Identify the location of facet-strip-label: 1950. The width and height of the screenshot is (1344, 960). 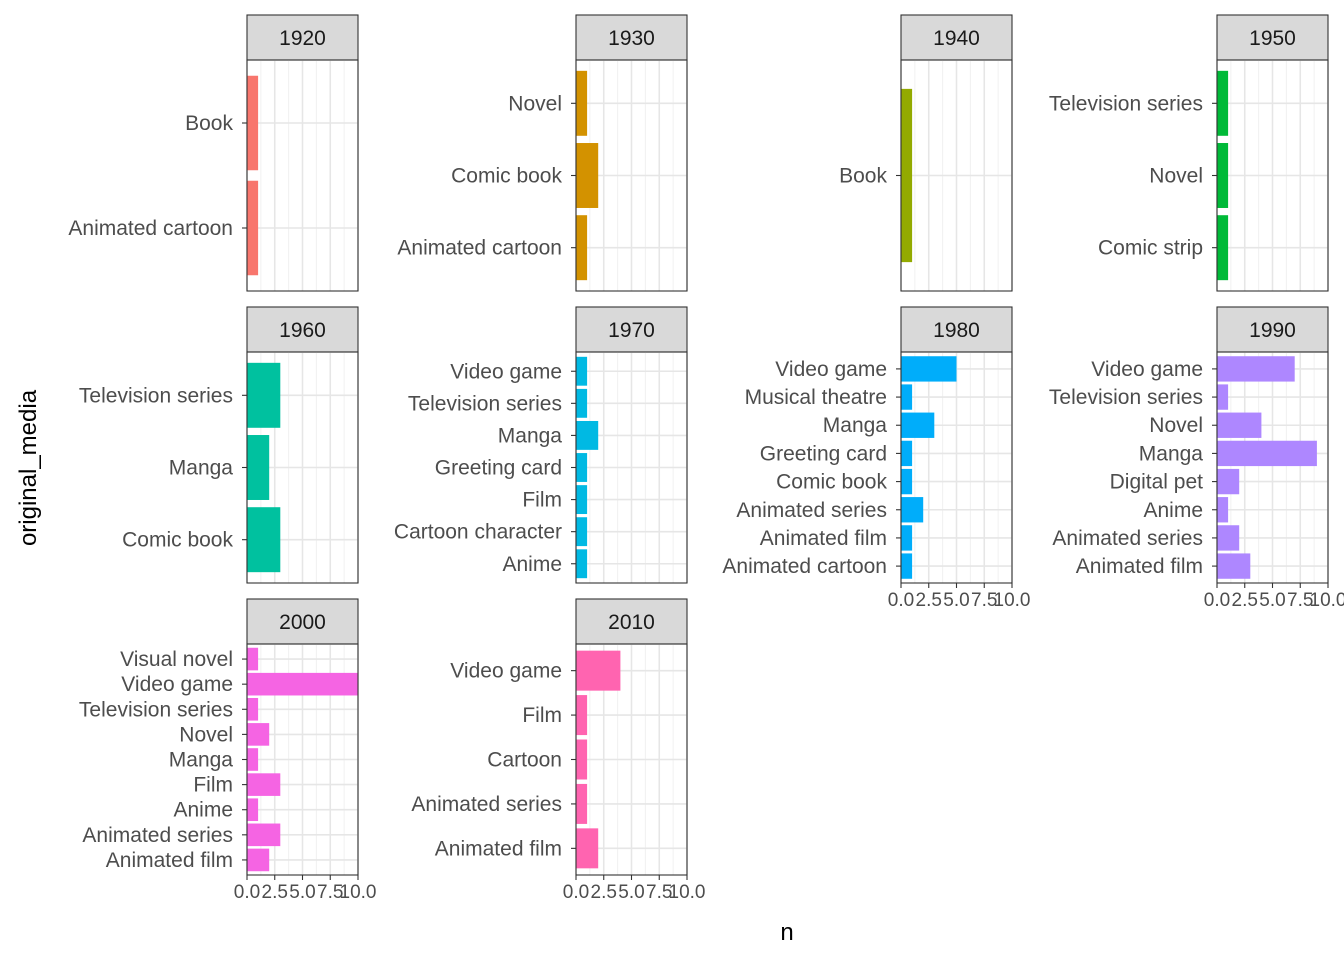
(1272, 38).